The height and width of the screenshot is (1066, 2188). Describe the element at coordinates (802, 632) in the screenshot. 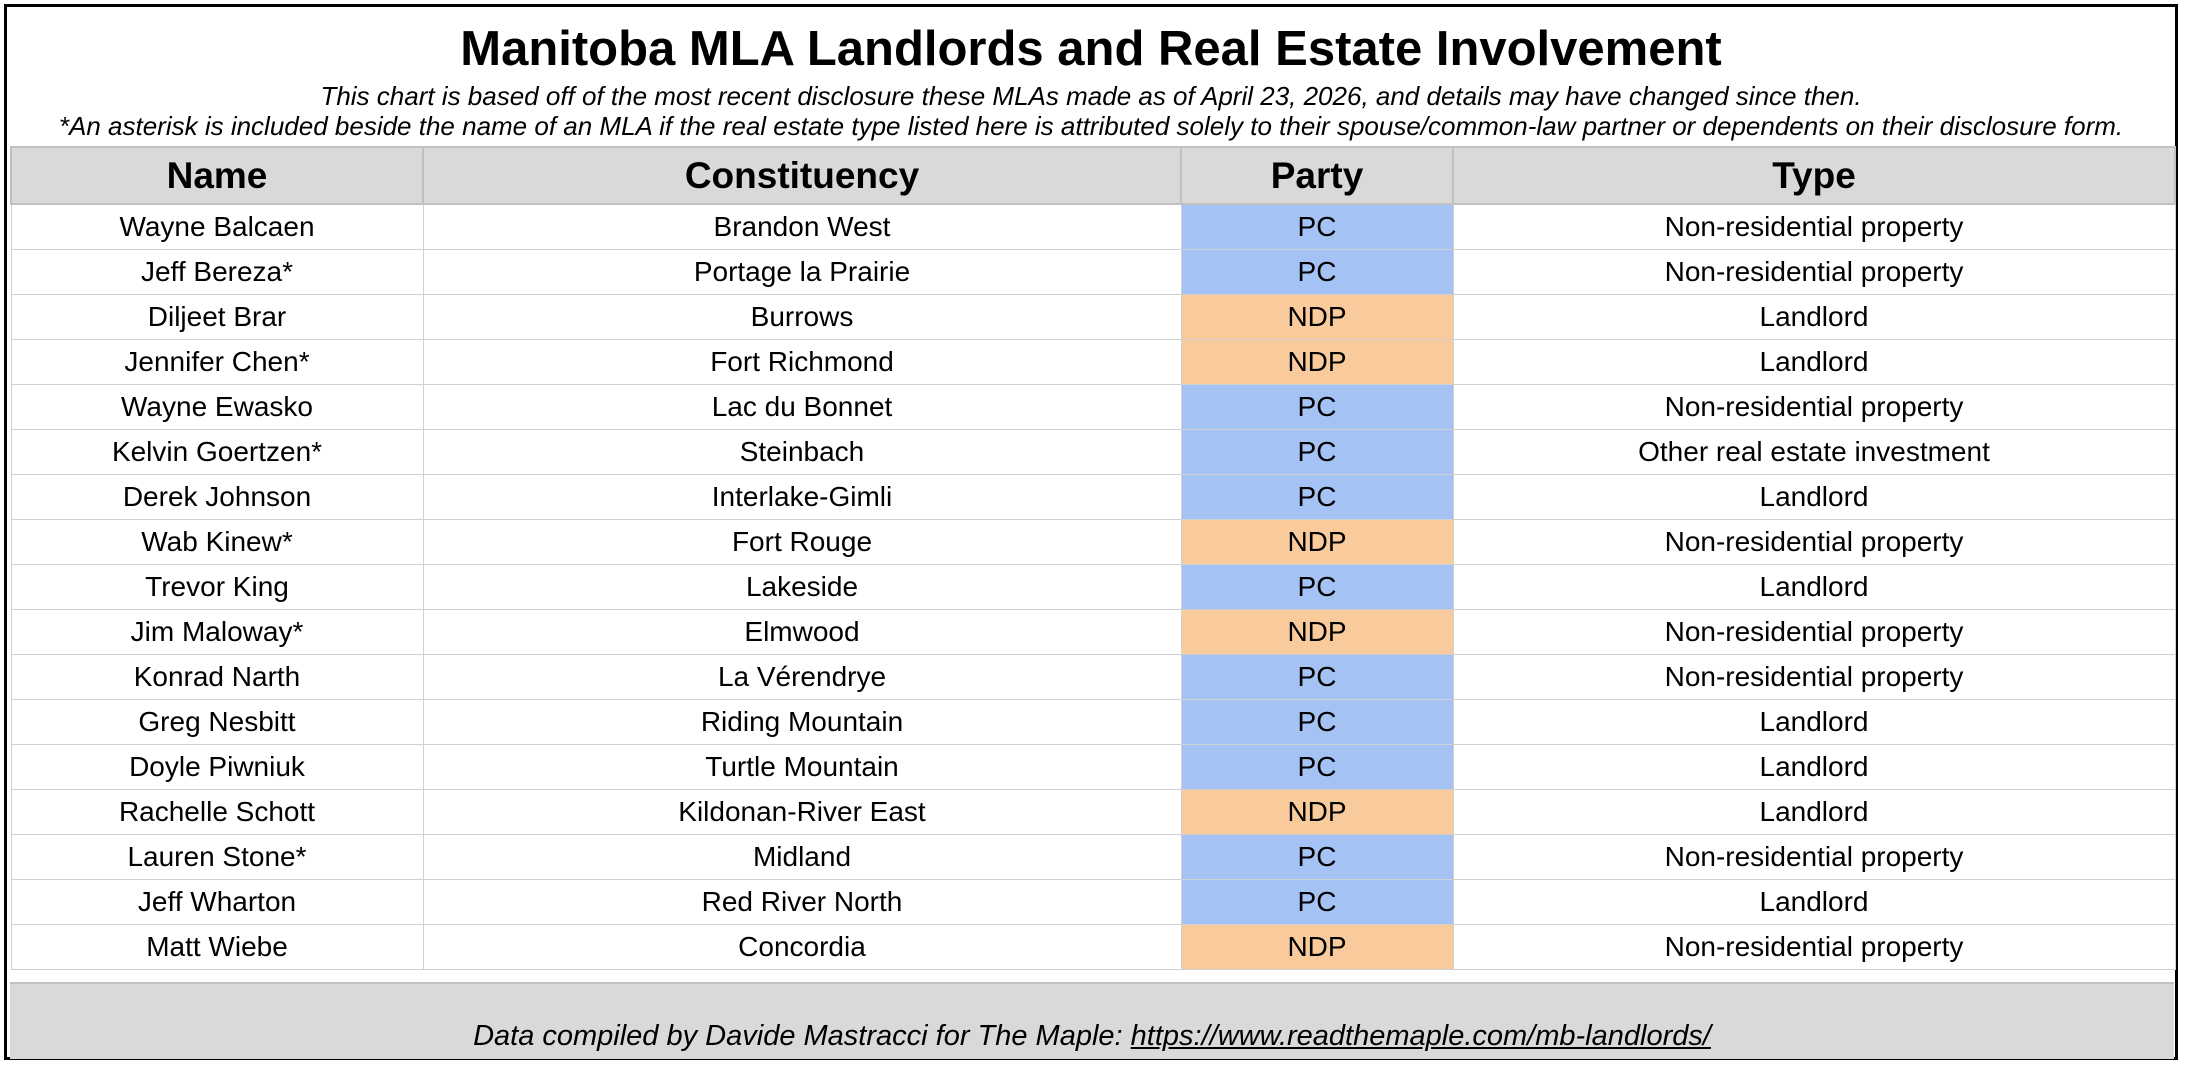

I see `cell-constituency: Elmwood` at that location.